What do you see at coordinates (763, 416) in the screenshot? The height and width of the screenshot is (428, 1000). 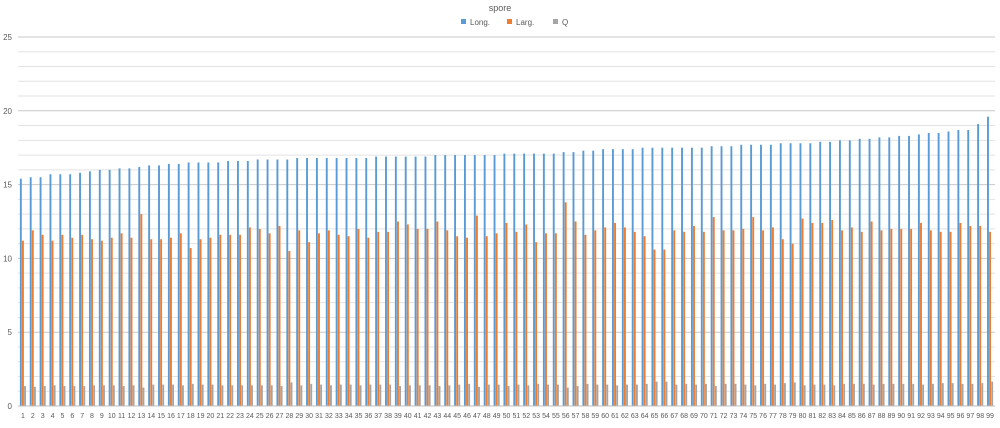 I see `x-tick-label: 76` at bounding box center [763, 416].